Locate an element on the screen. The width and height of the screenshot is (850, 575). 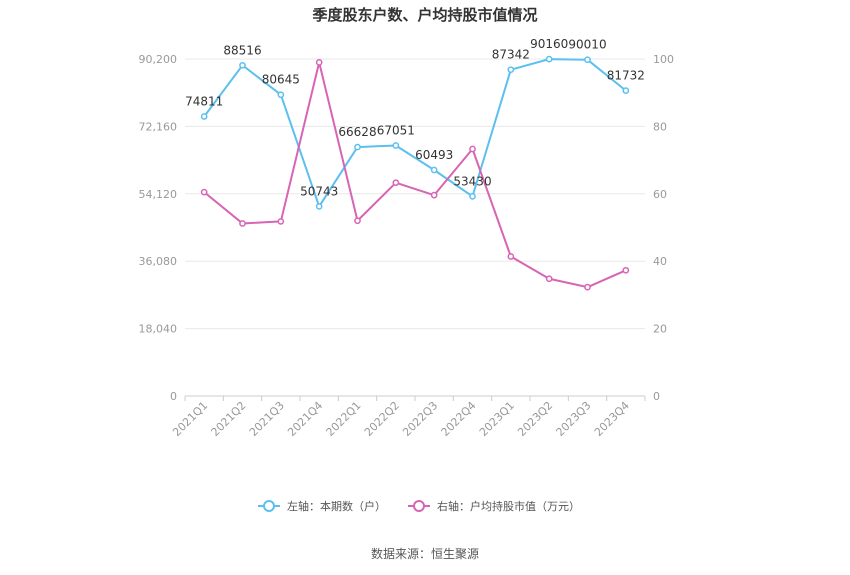
x-tick-label: 2021Q2 is located at coordinates (229, 419).